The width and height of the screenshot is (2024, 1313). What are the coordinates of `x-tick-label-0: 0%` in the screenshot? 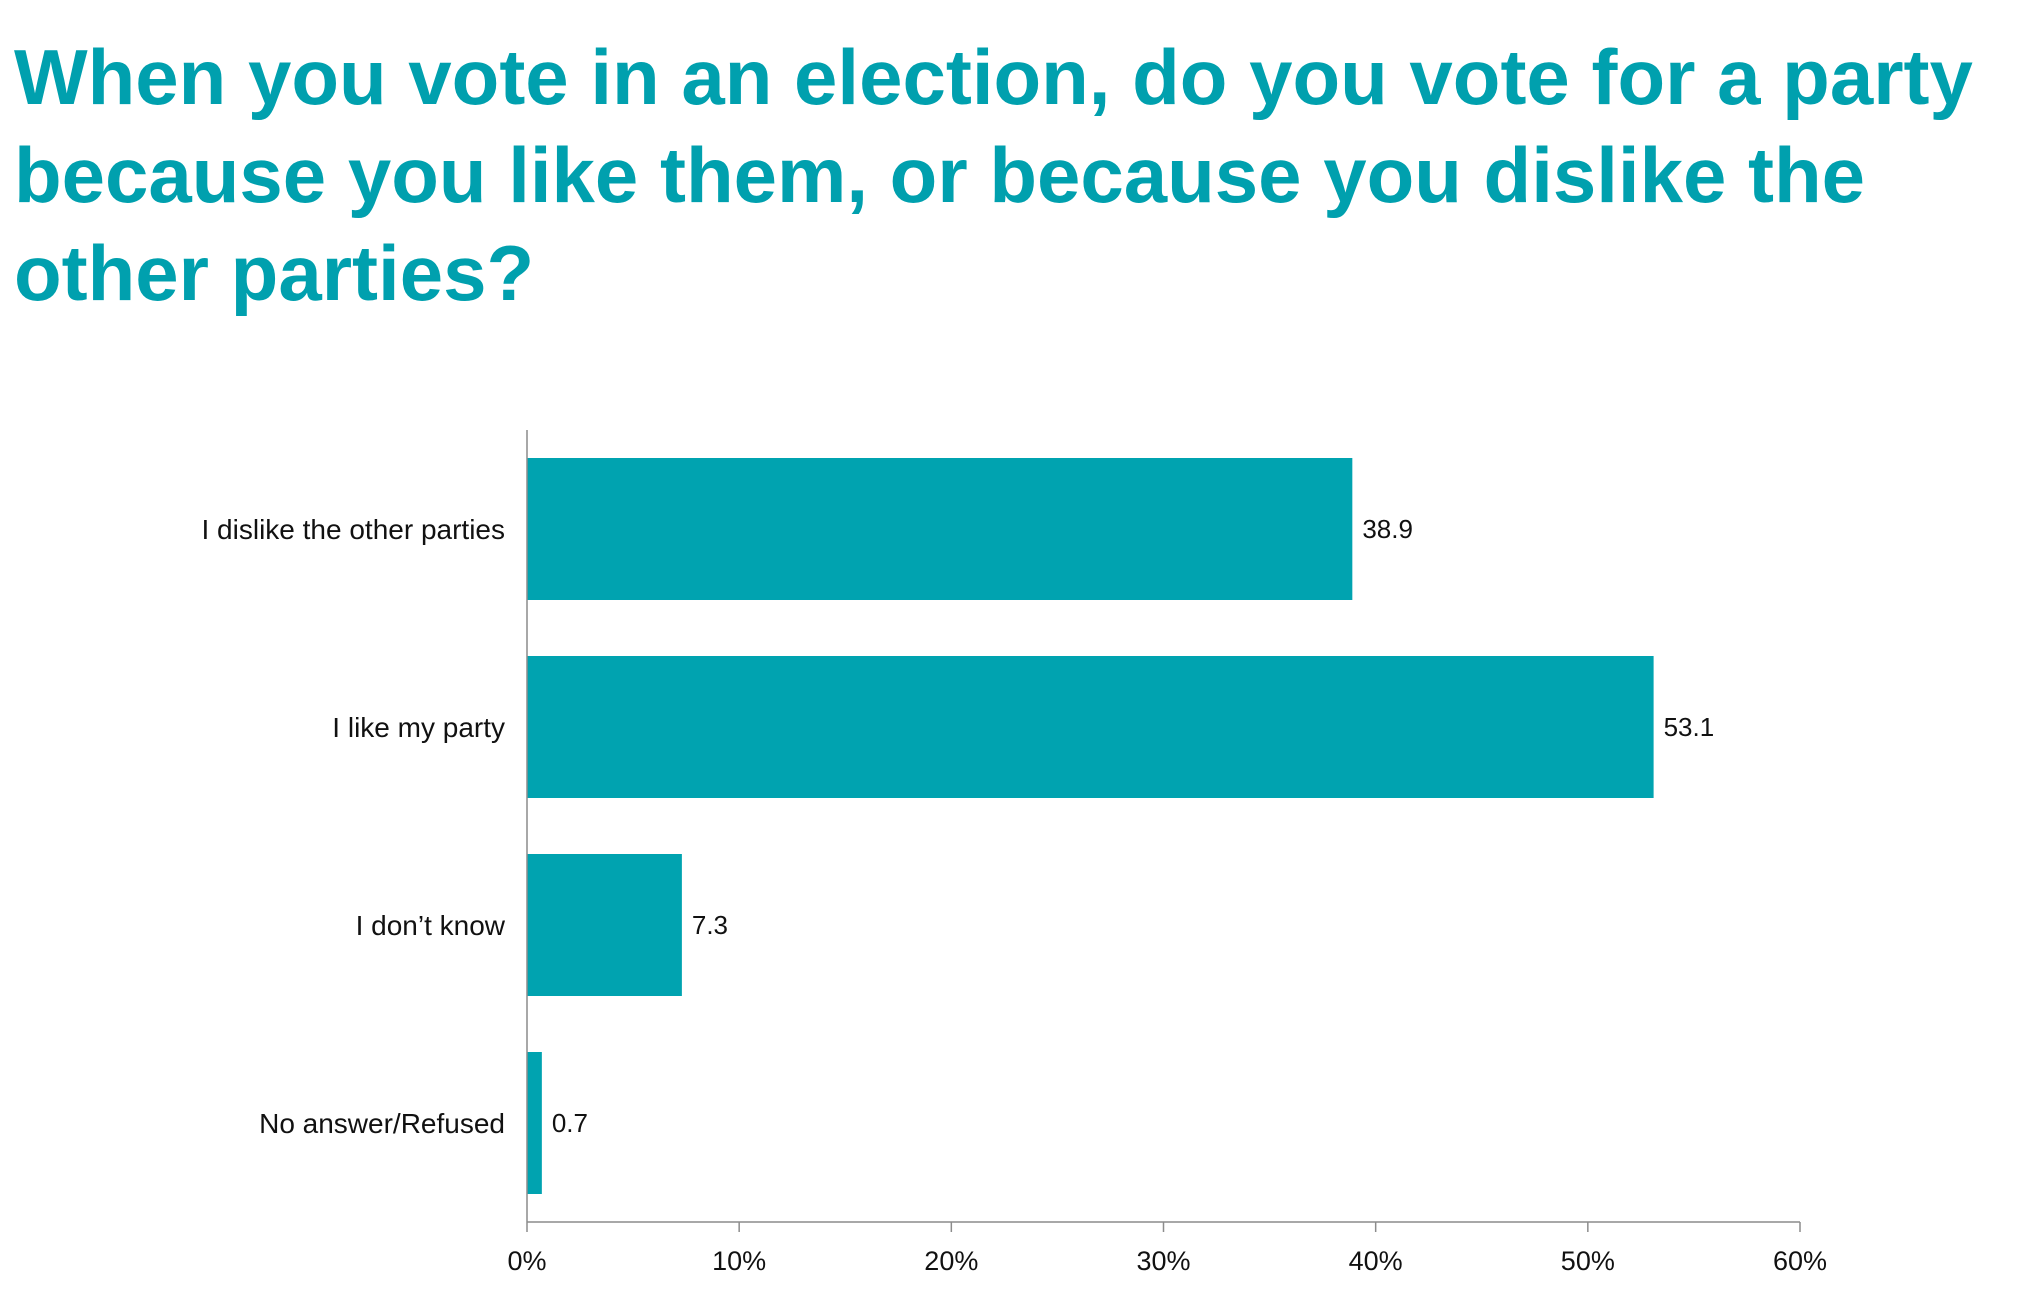 It's located at (526, 1261).